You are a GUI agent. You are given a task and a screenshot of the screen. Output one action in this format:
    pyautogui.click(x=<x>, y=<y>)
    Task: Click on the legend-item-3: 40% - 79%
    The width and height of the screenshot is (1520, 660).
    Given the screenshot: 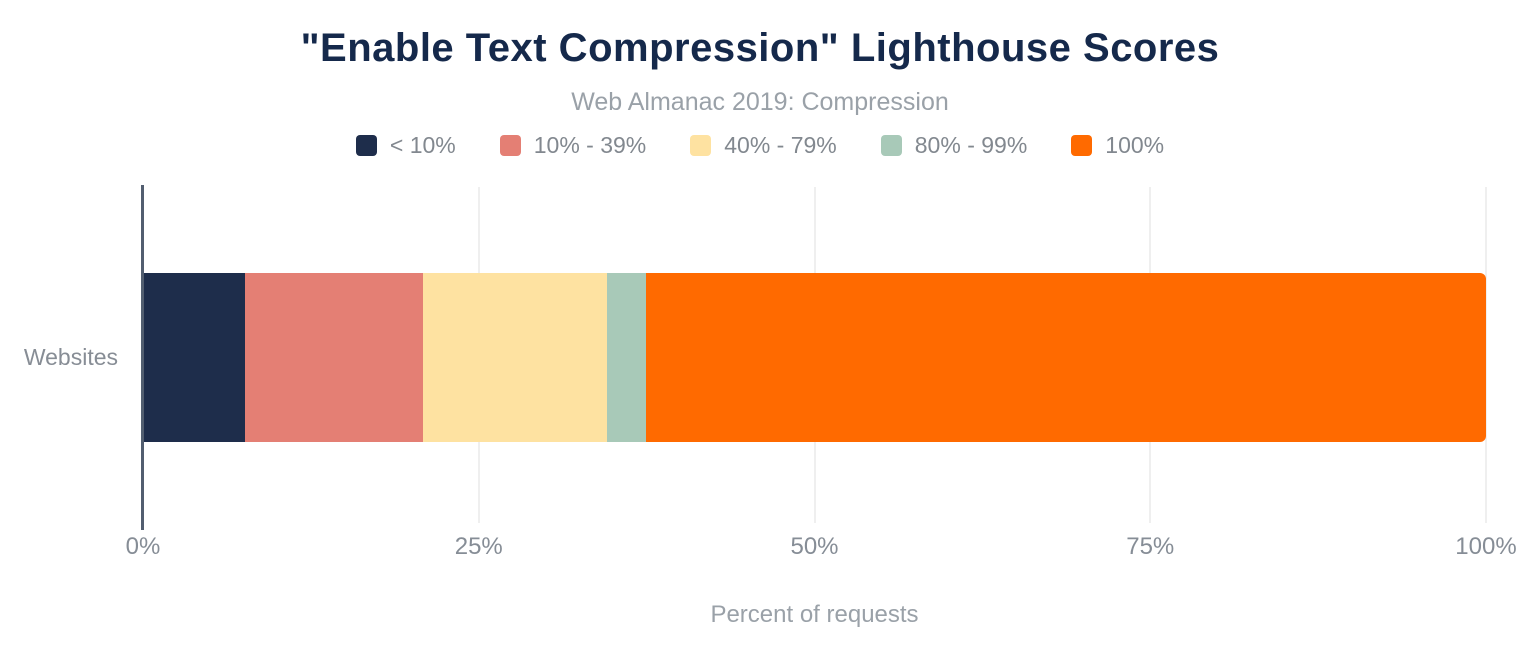 What is the action you would take?
    pyautogui.click(x=763, y=145)
    